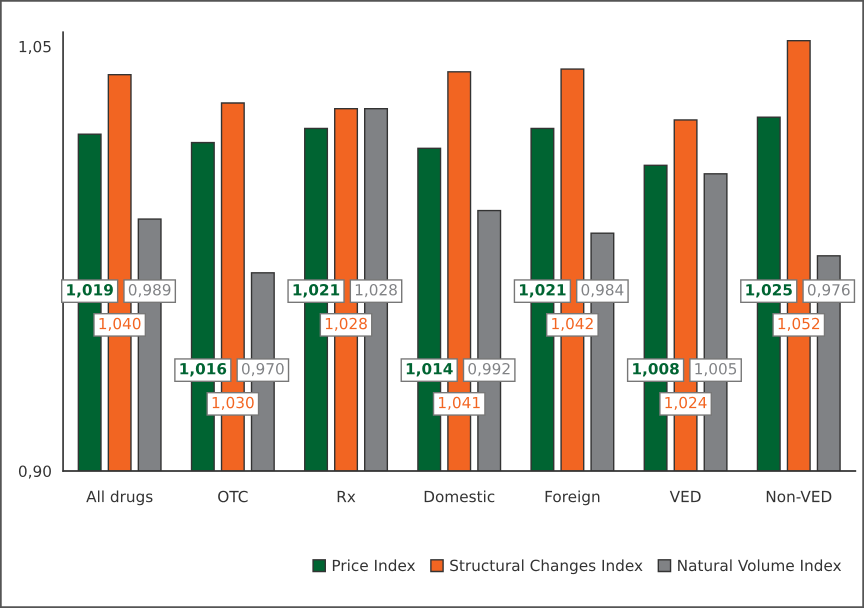 This screenshot has height=608, width=864. Describe the element at coordinates (603, 291) in the screenshot. I see `data-label: 0,984` at that location.